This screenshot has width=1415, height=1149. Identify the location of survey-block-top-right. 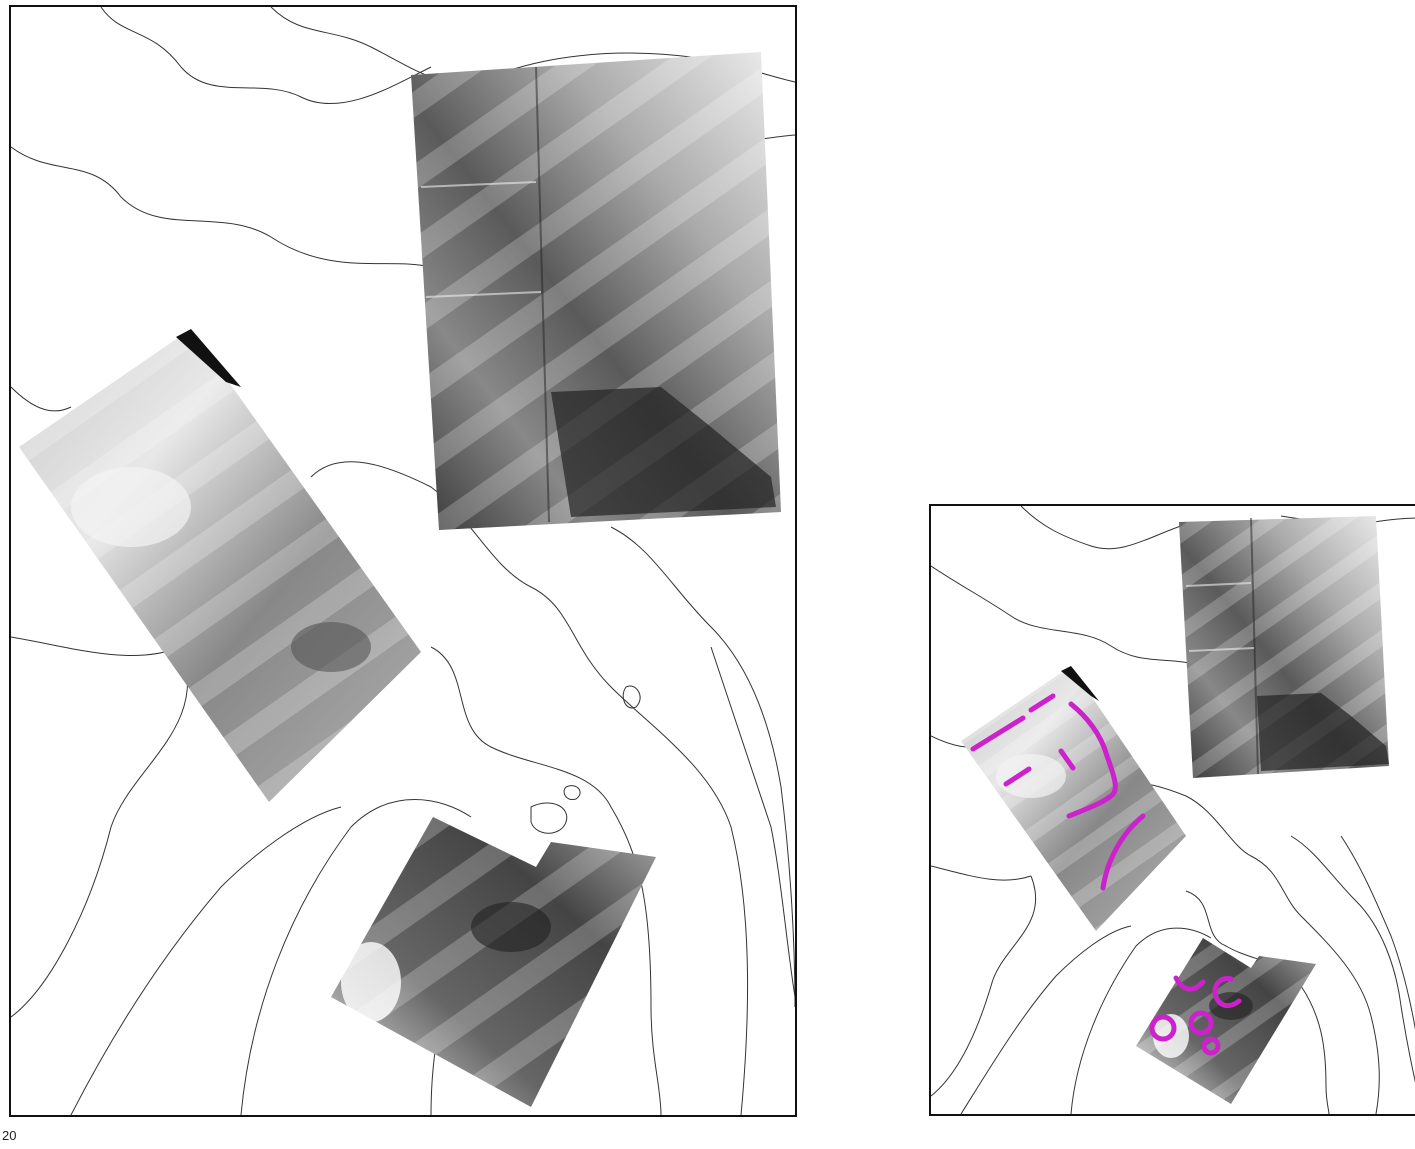
(1284, 647).